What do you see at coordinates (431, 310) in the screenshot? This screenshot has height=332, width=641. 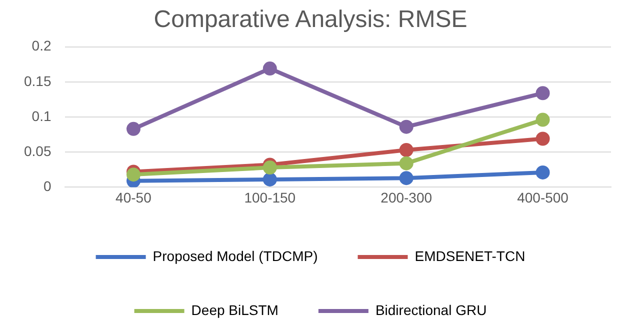 I see `legend-label: Bidirectional GRU` at bounding box center [431, 310].